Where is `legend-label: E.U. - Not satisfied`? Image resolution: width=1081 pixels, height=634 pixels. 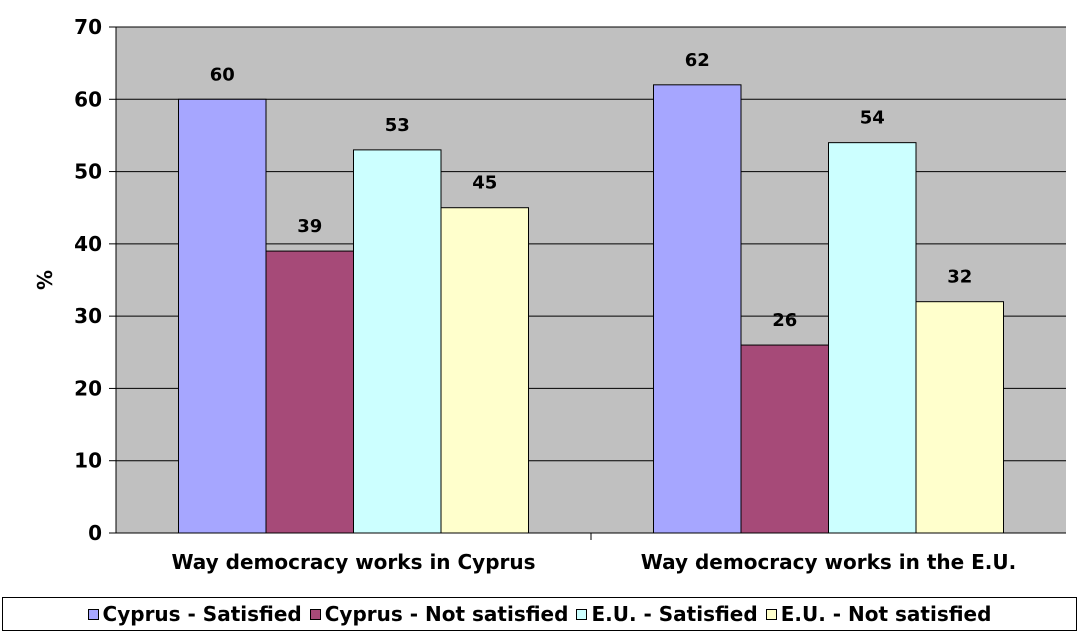 legend-label: E.U. - Not satisfied is located at coordinates (886, 614).